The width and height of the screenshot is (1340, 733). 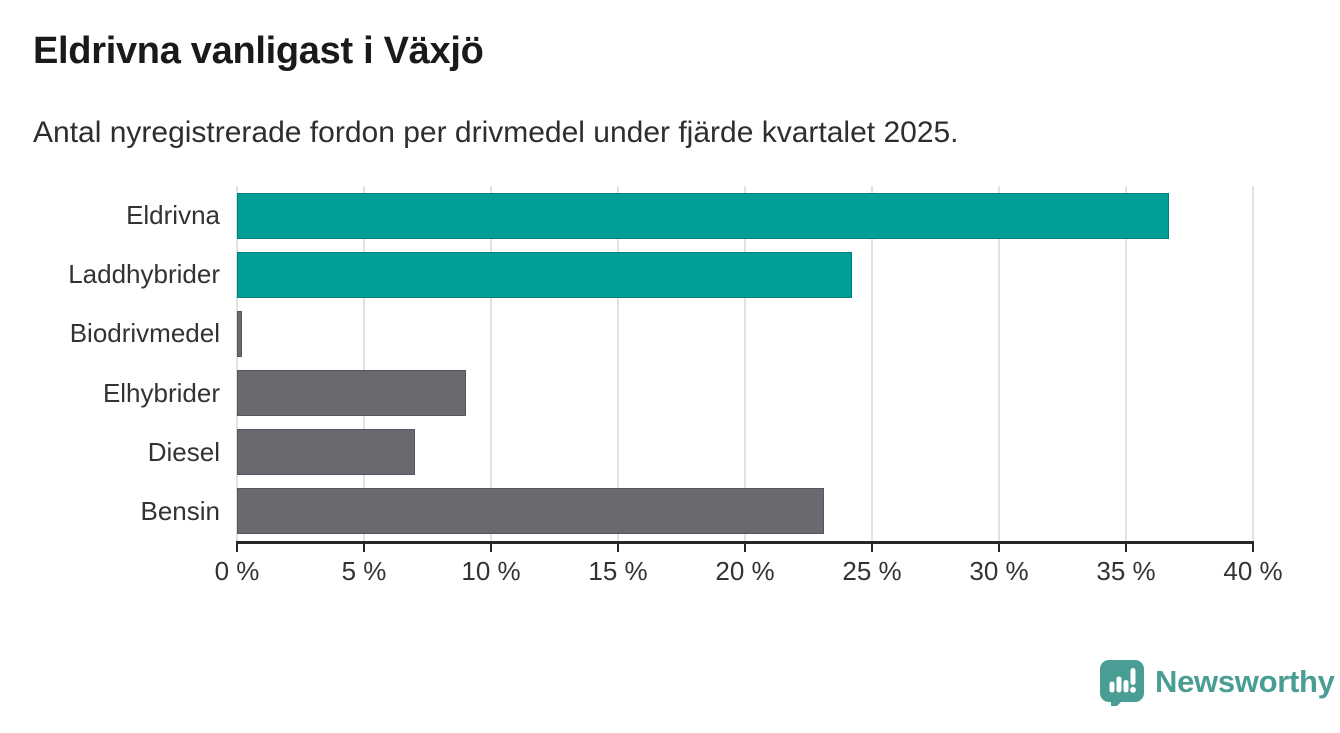 I want to click on x-tick-label: 30 %, so click(x=999, y=571).